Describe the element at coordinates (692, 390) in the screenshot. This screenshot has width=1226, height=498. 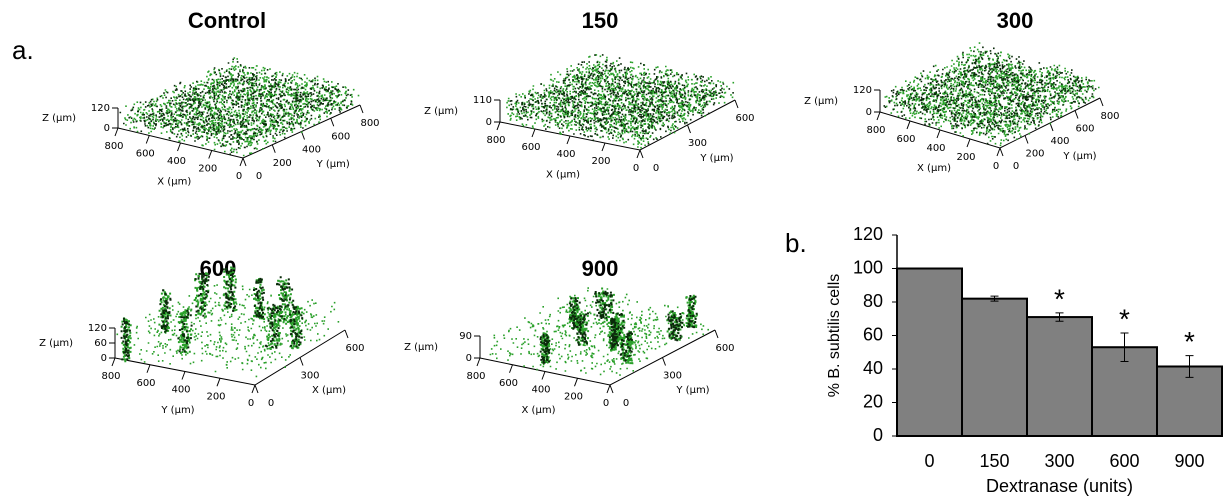
I see `y-axis-label: Y (µm)` at that location.